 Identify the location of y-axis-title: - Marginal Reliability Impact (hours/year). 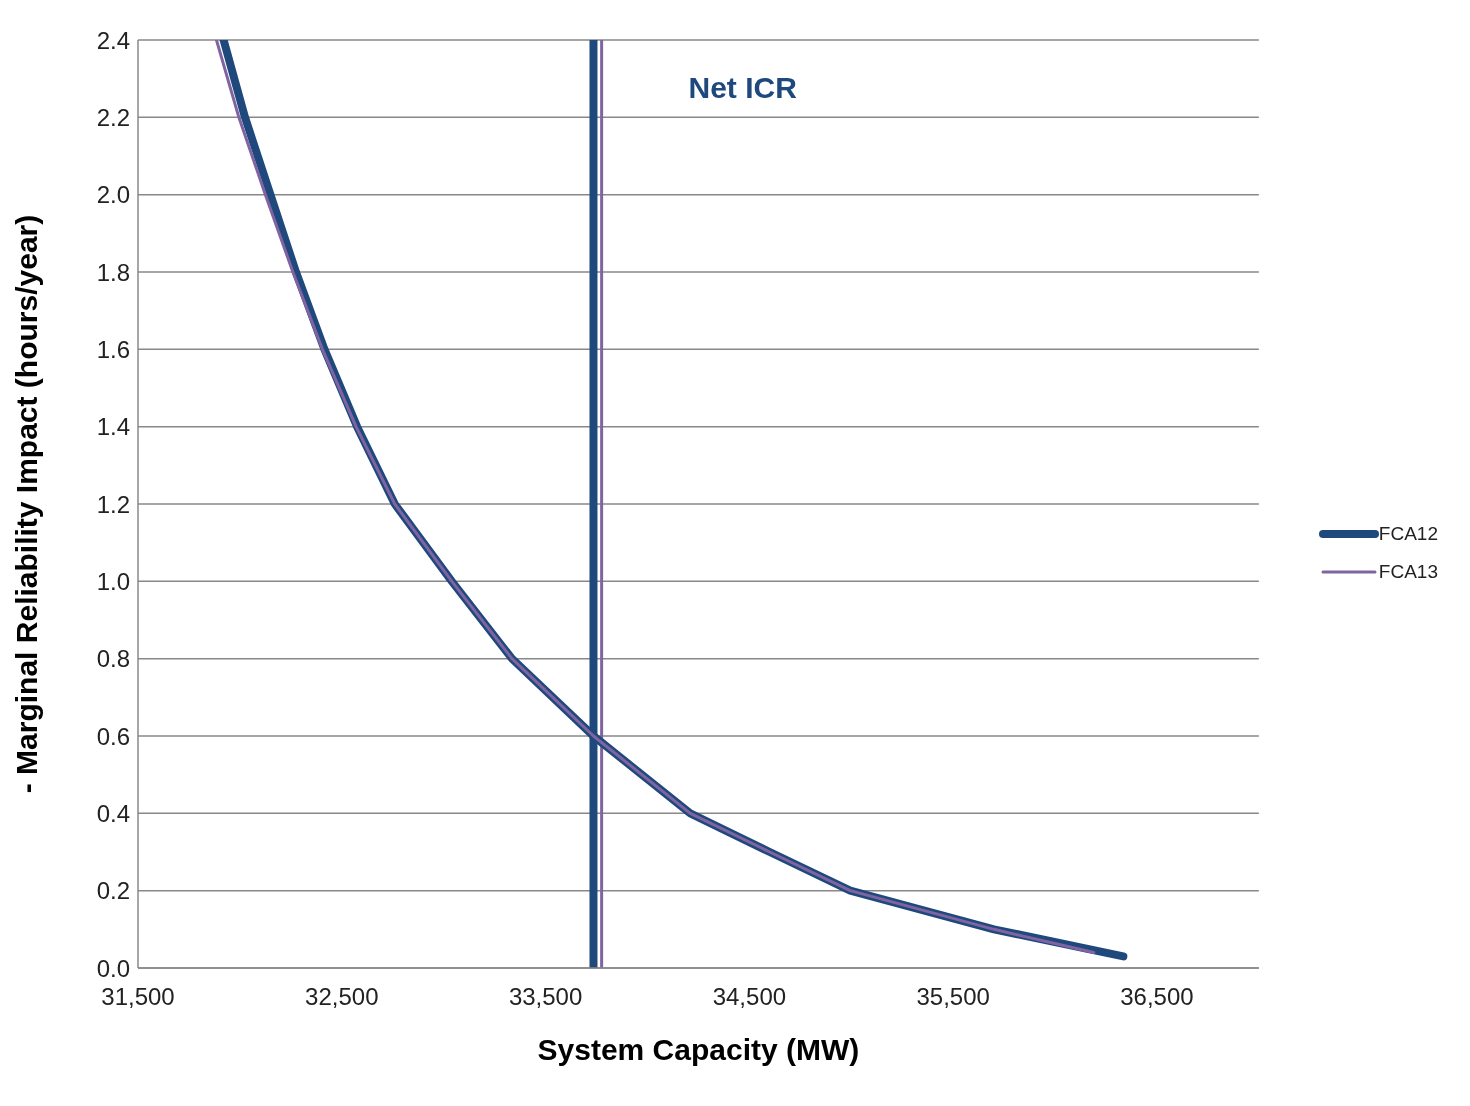
(26, 504).